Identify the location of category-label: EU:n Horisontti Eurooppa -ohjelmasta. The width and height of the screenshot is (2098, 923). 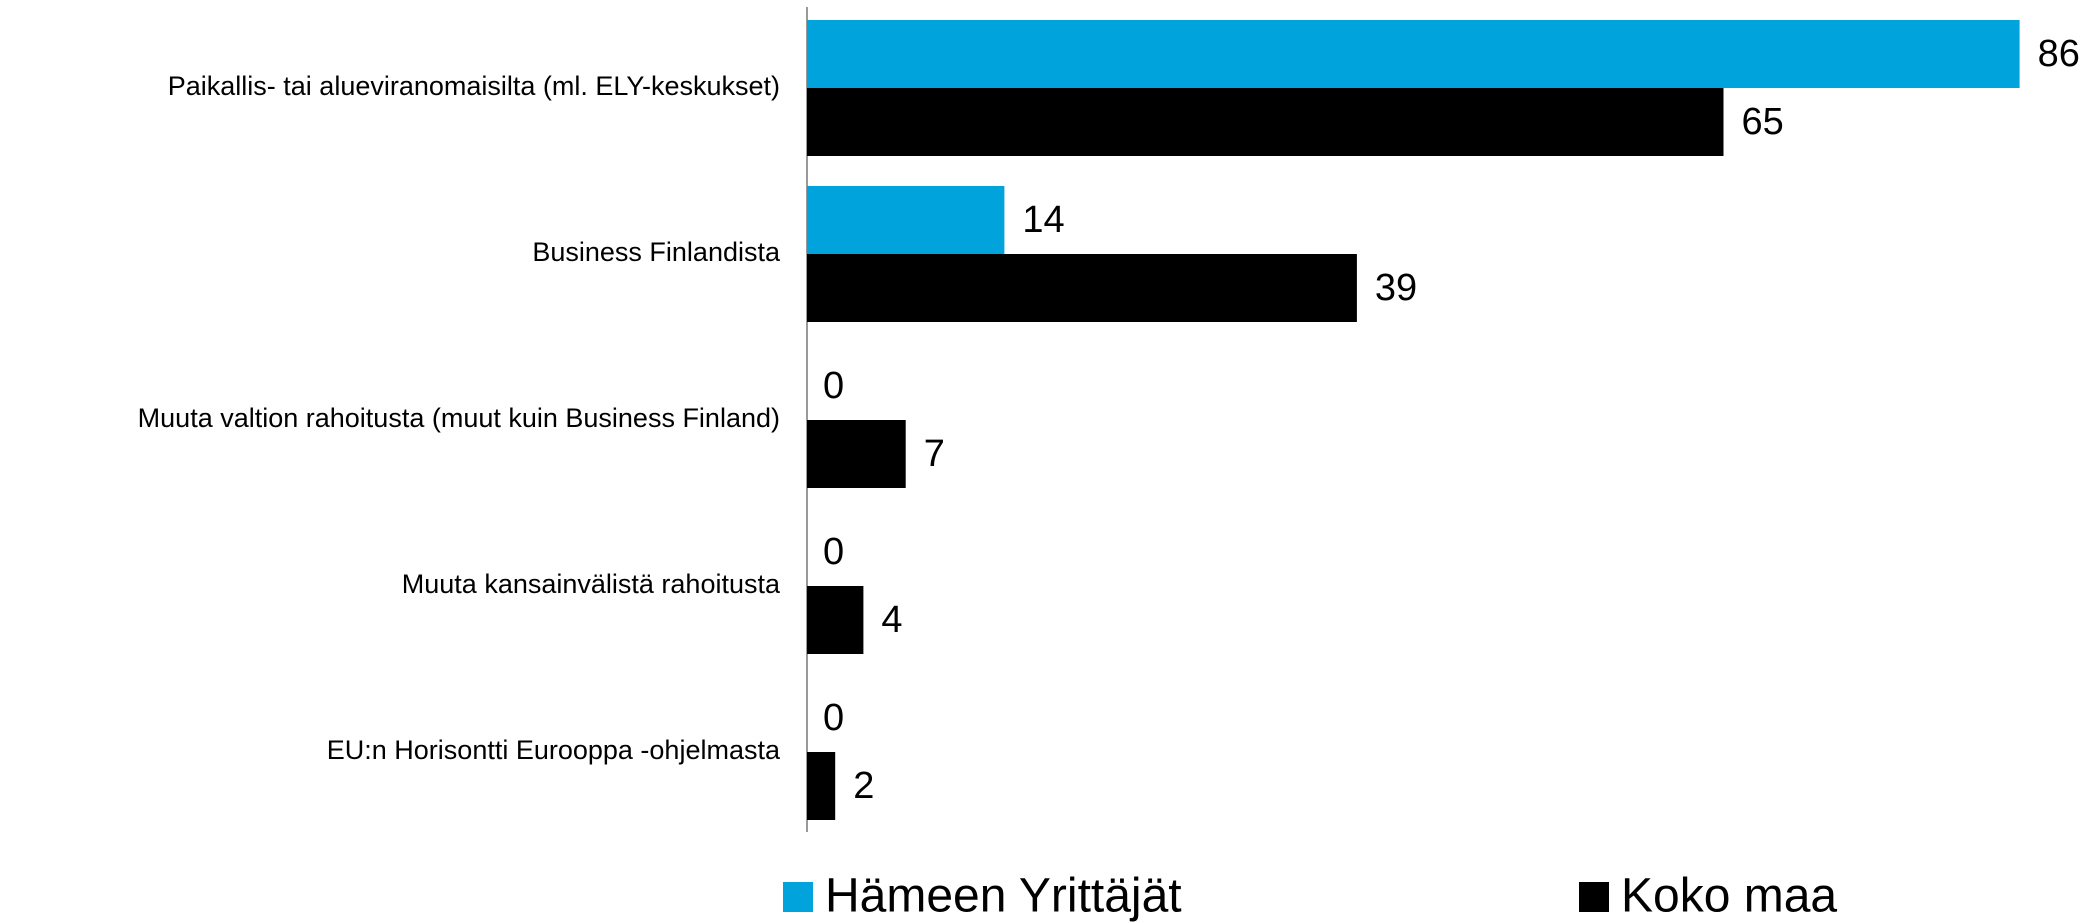
(554, 750).